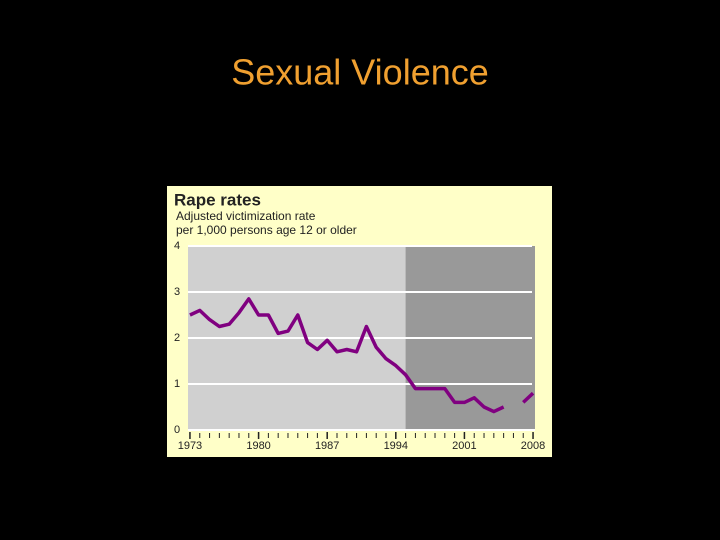  I want to click on x-tick-label: 1973, so click(190, 446).